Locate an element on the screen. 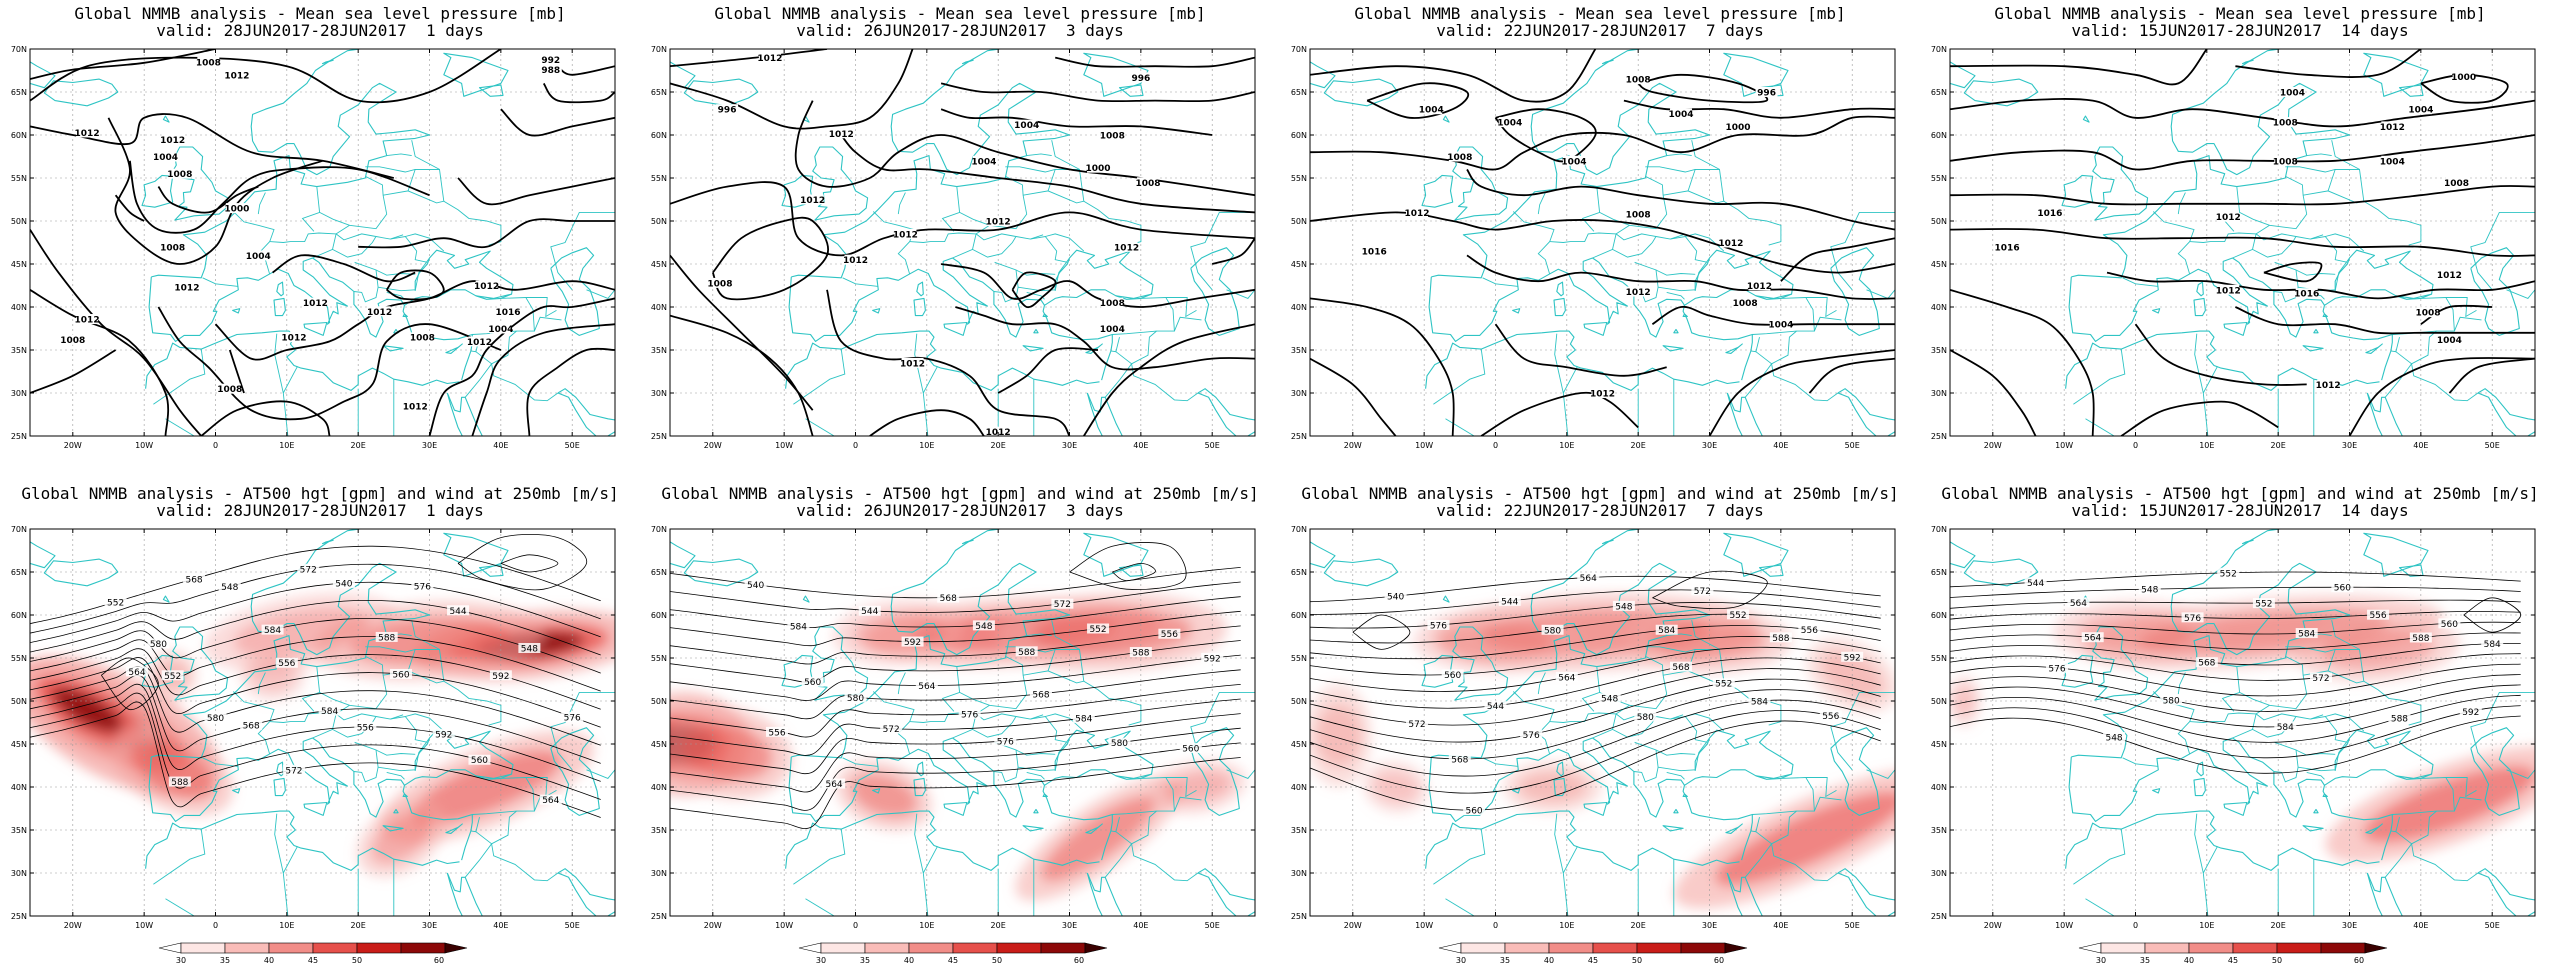  latitude-label: 50N is located at coordinates (1939, 221).